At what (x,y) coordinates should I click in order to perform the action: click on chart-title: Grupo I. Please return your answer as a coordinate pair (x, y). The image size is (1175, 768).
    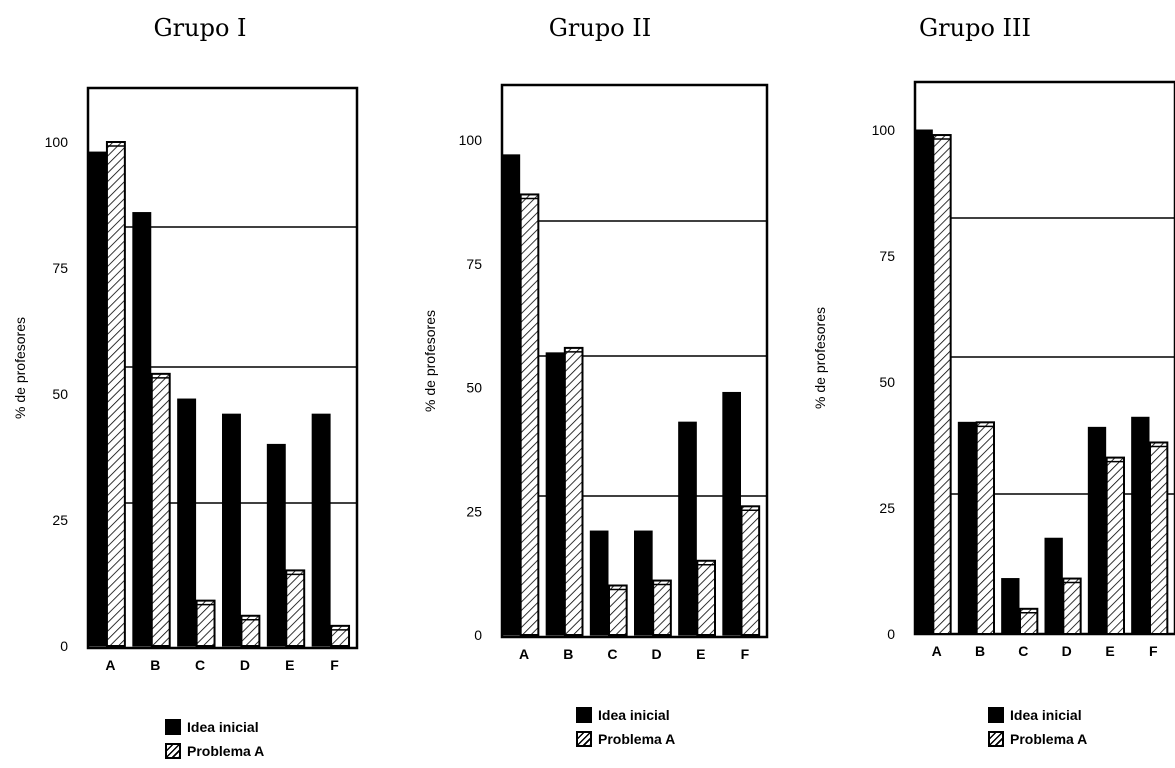
    Looking at the image, I should click on (200, 28).